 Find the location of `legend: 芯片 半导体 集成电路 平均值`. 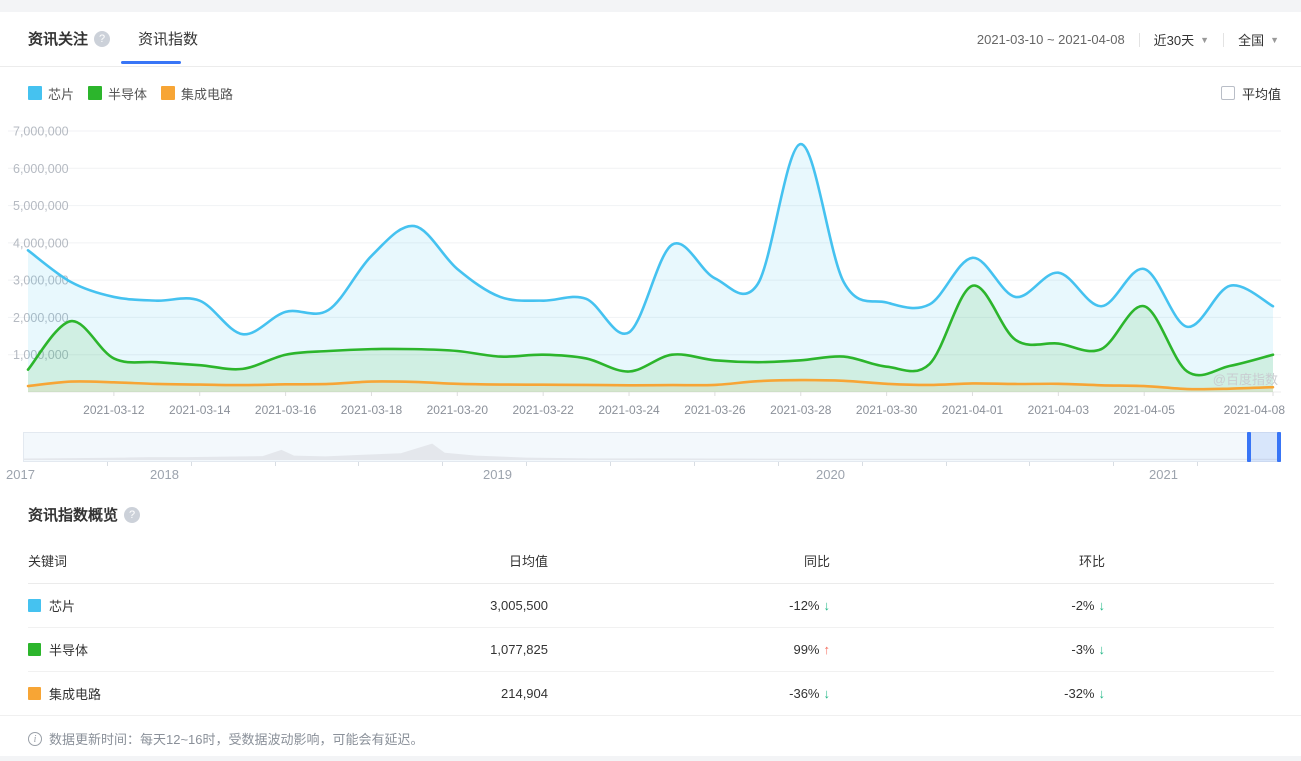

legend: 芯片 半导体 集成电路 平均值 is located at coordinates (654, 93).